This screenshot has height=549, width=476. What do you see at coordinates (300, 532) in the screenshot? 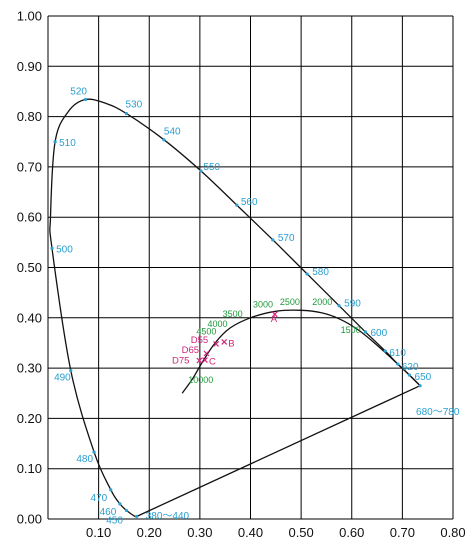
I see `x-tick-label: 0.50` at bounding box center [300, 532].